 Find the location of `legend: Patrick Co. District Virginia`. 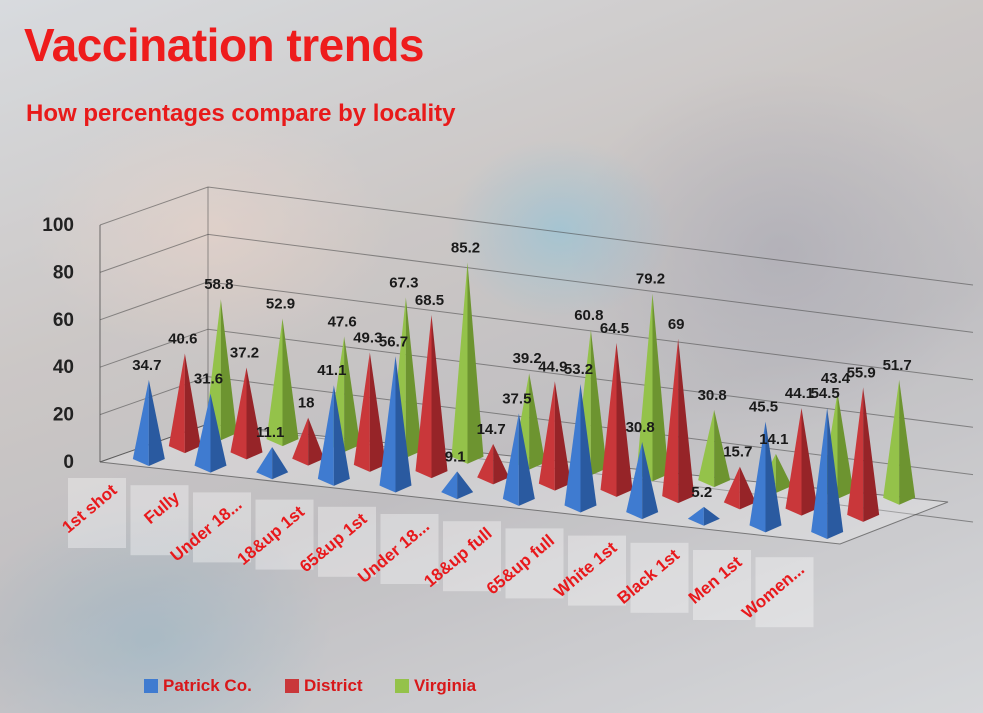

legend: Patrick Co. District Virginia is located at coordinates (491, 686).